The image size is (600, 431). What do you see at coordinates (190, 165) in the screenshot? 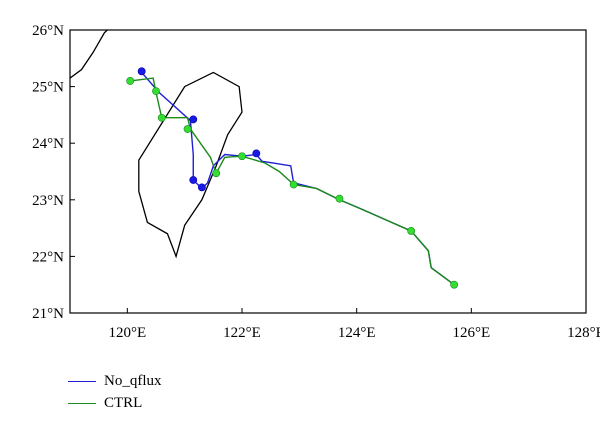
I see `coastline-taiwan` at bounding box center [190, 165].